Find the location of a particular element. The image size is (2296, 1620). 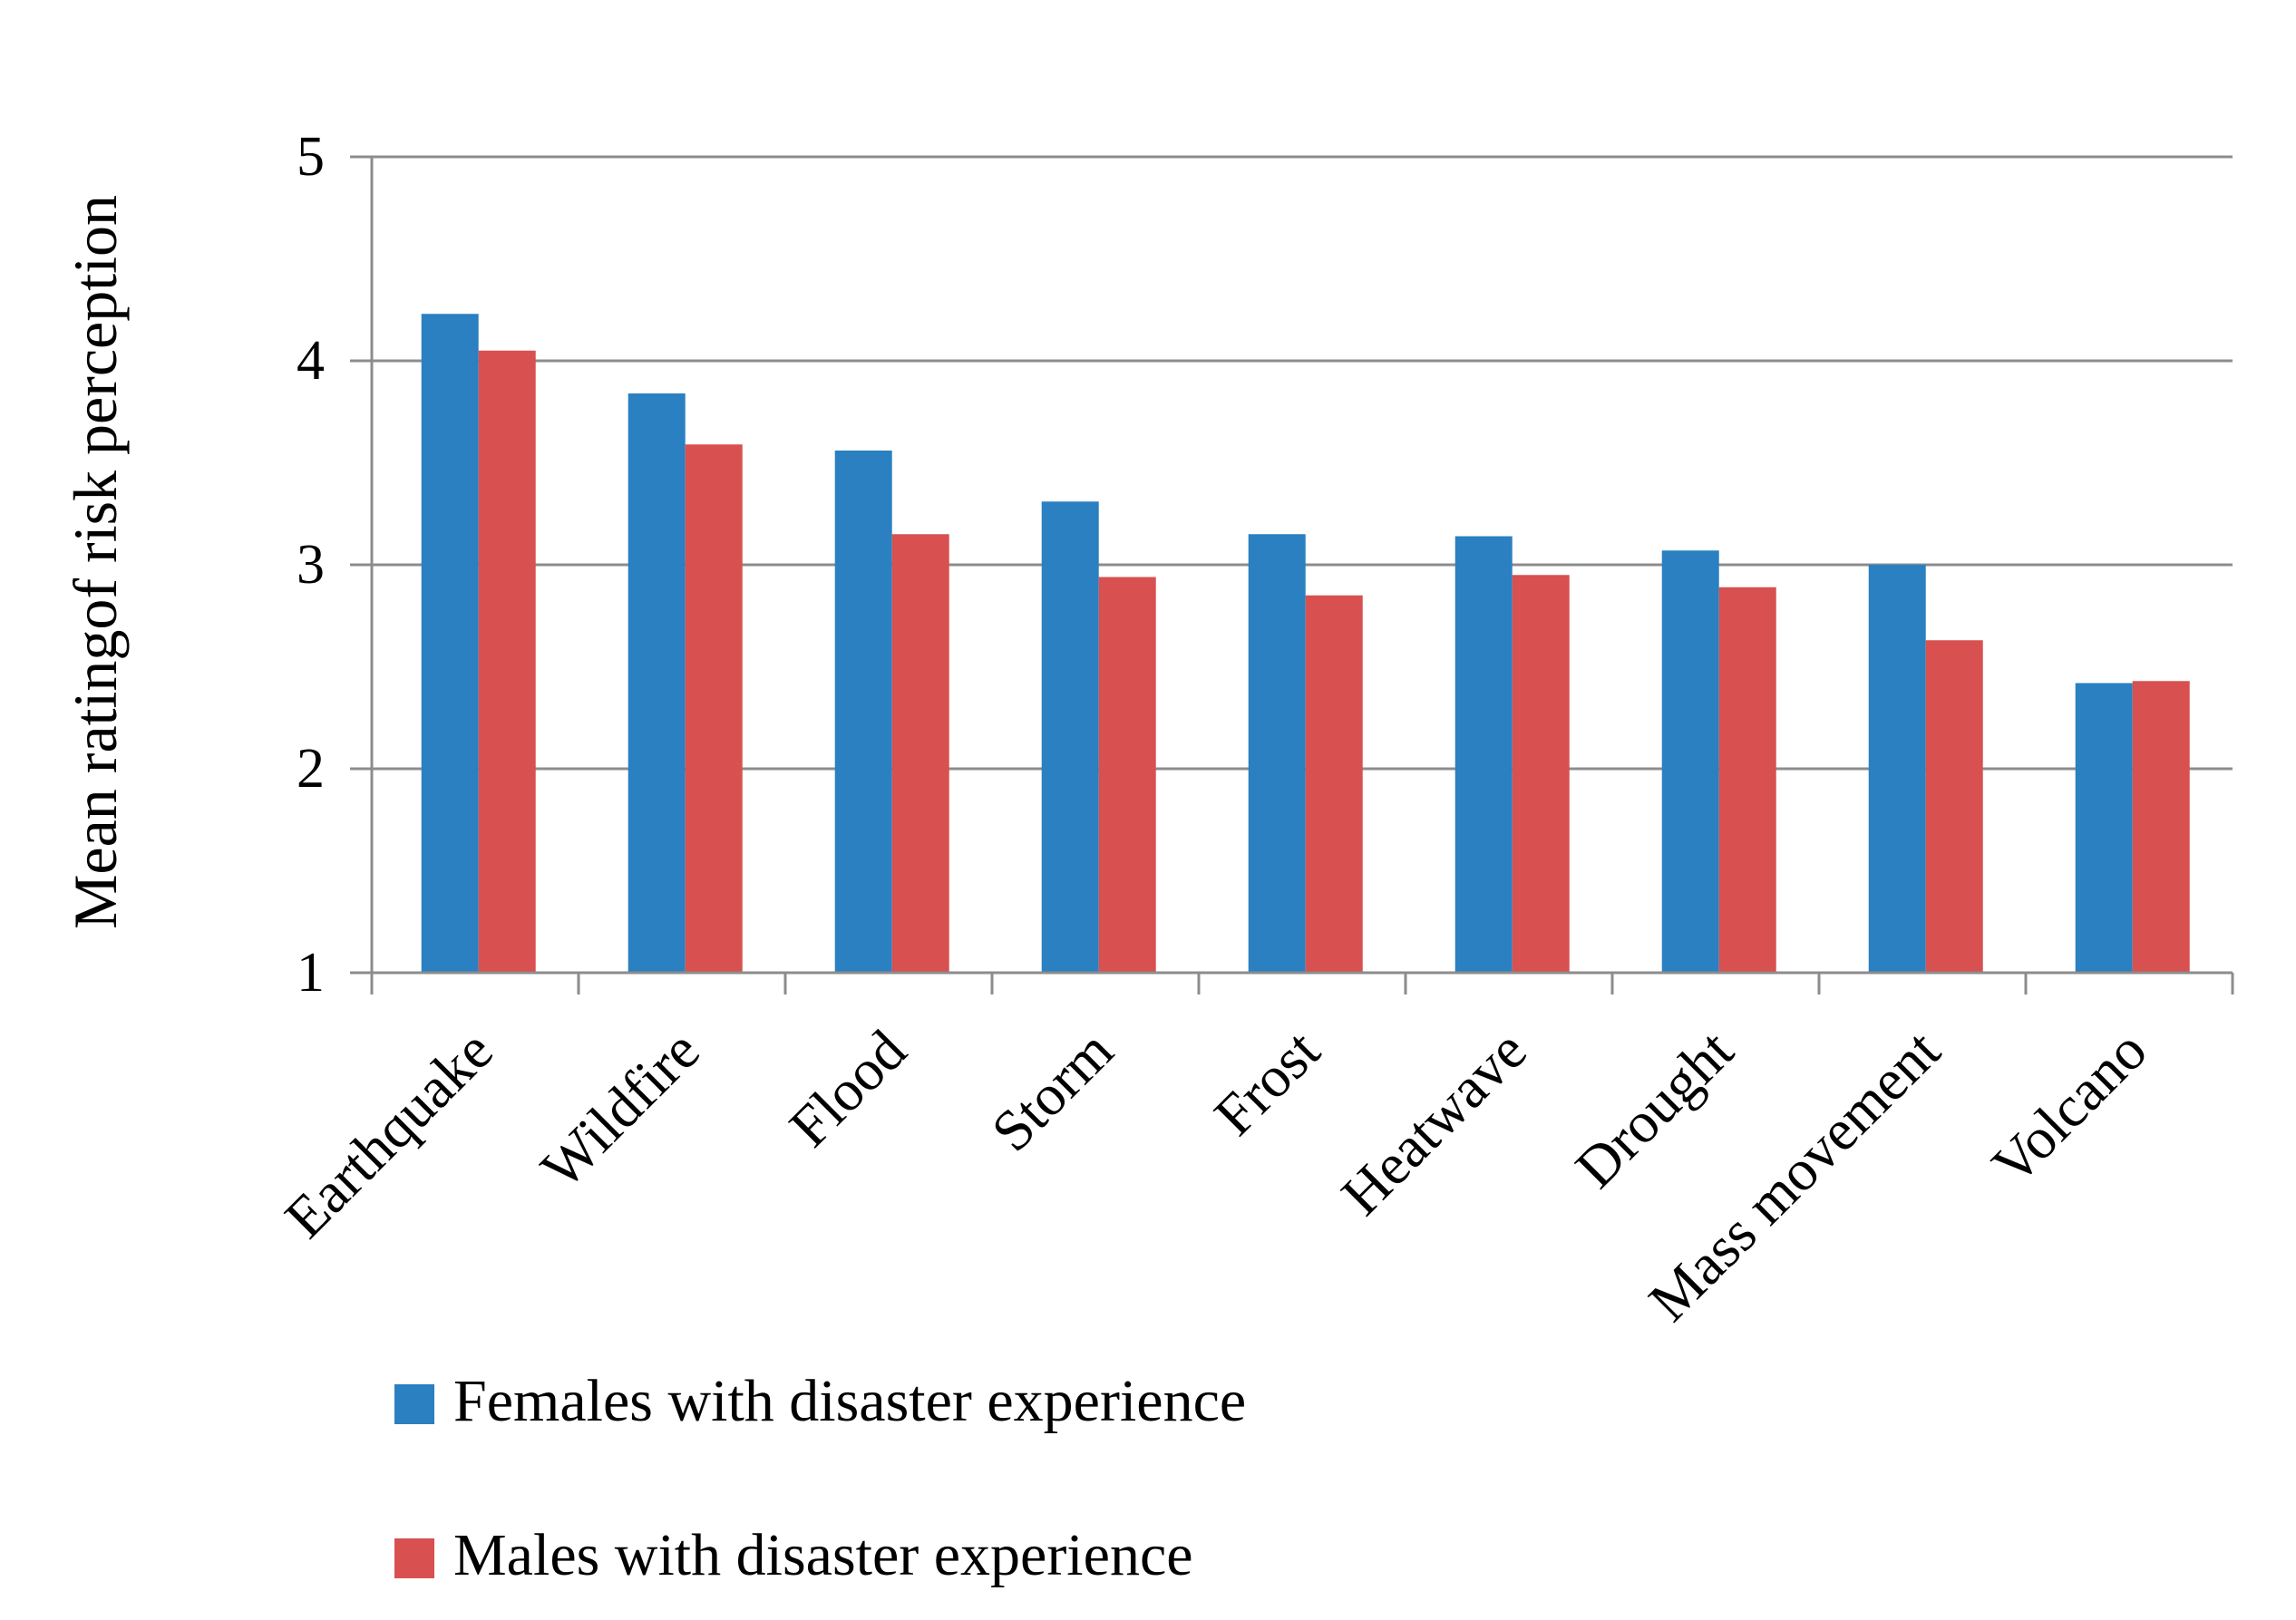

bar-earthquake-females is located at coordinates (450, 644).